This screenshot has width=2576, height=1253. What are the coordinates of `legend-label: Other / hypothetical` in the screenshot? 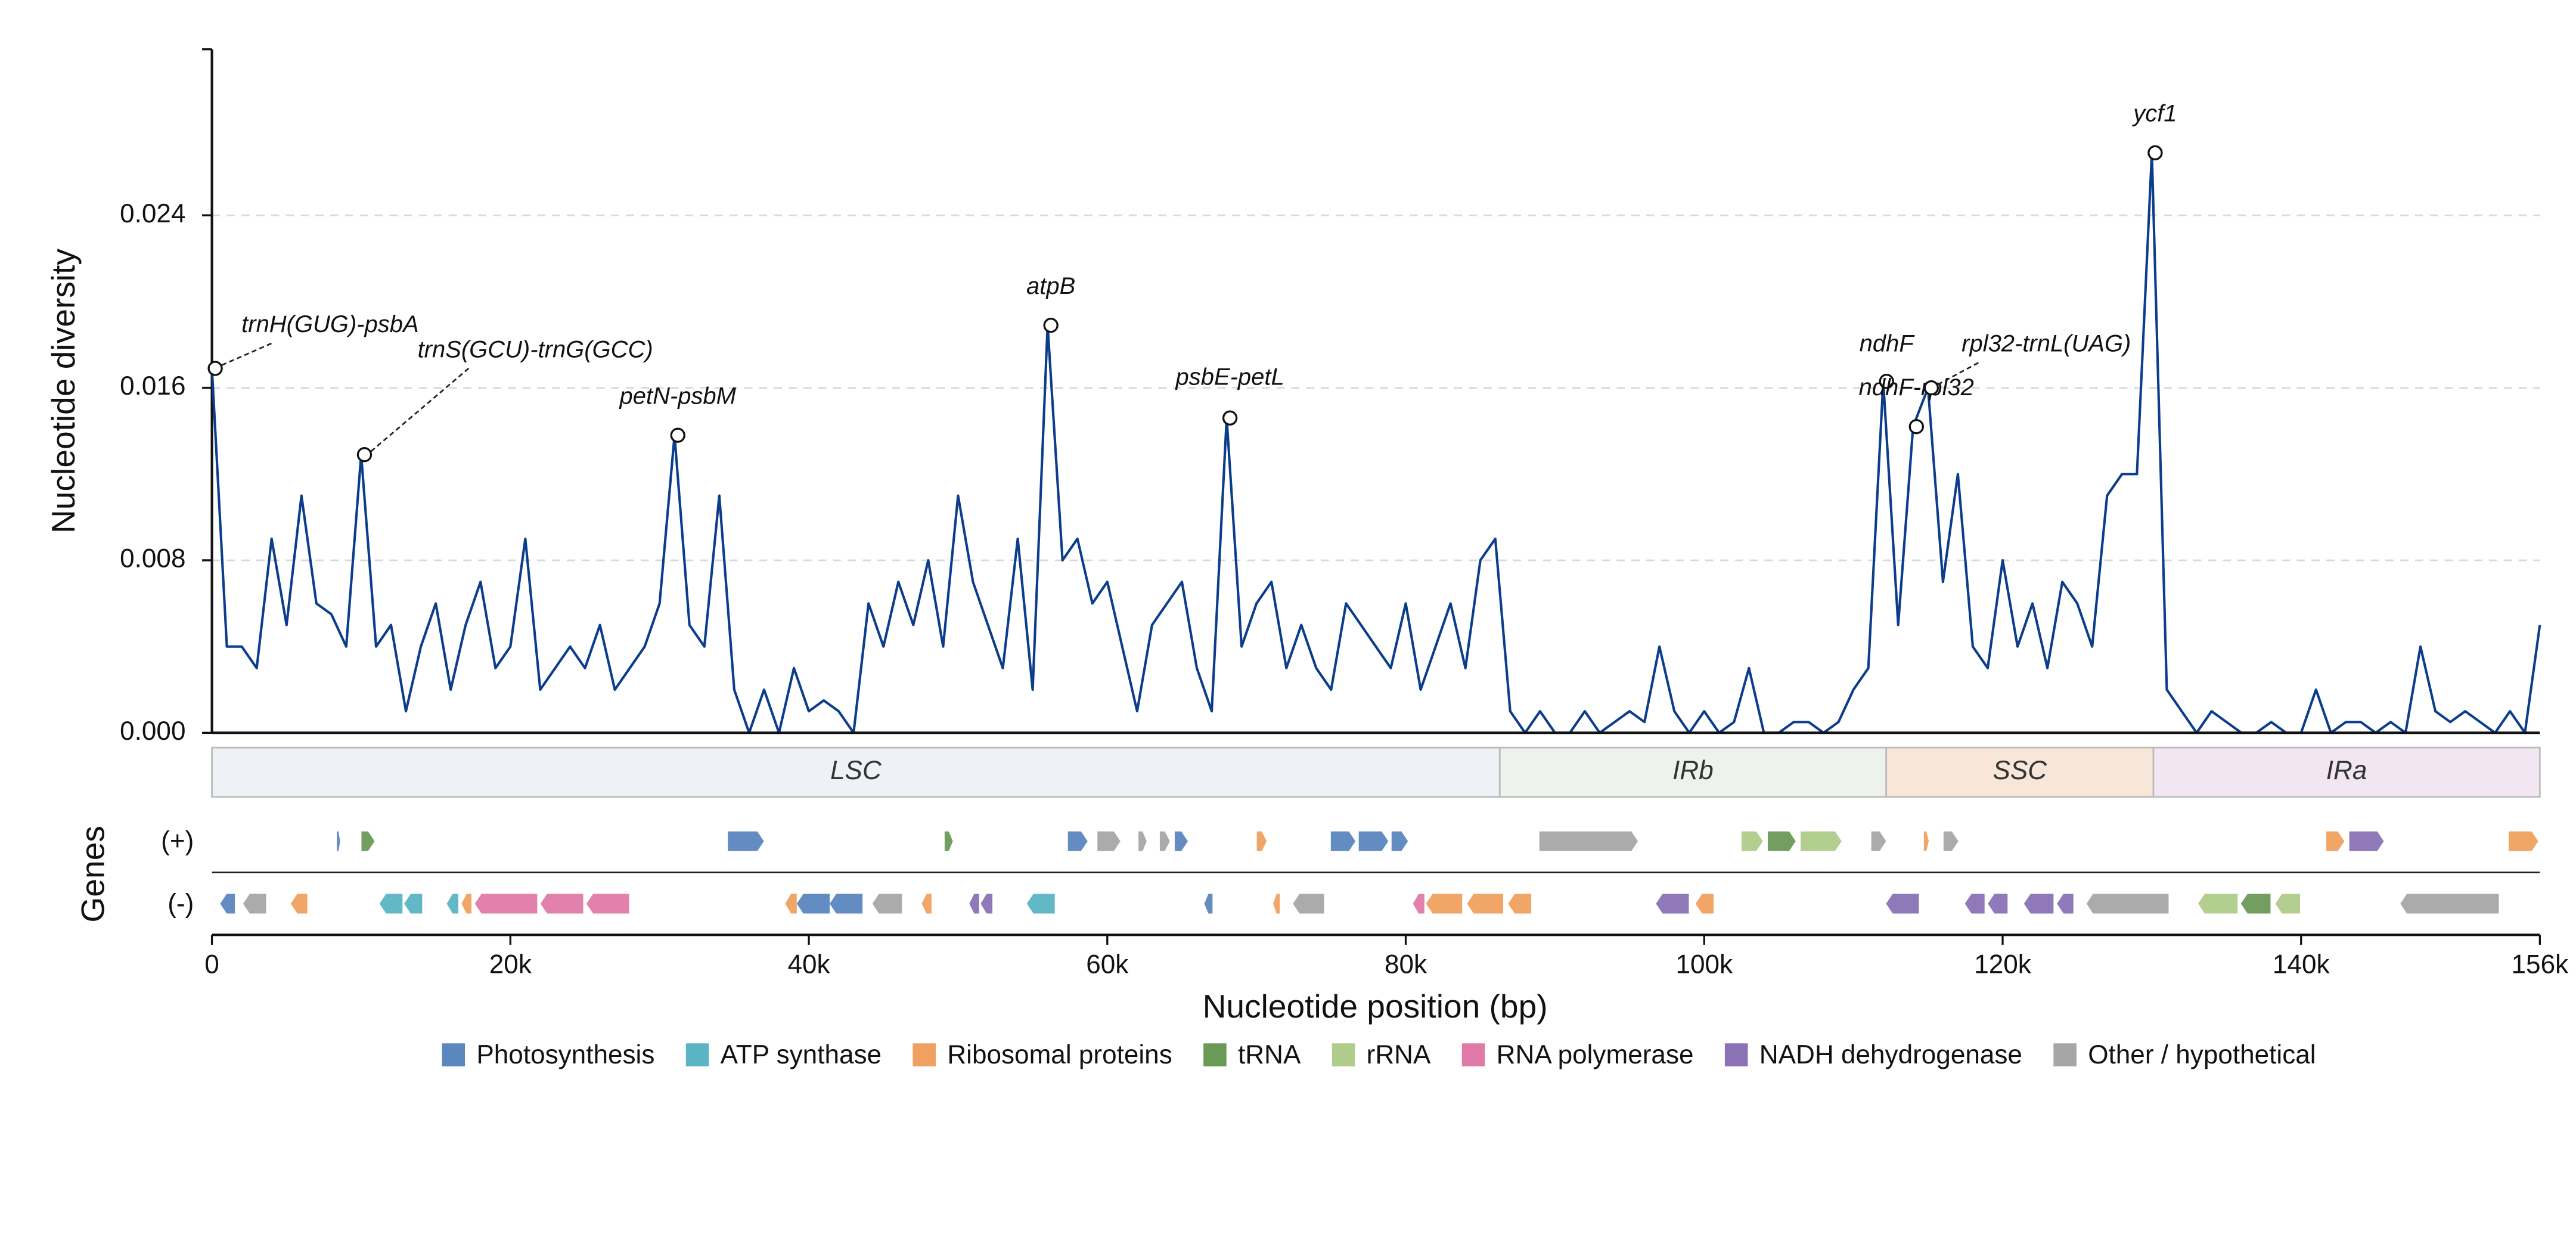 It's located at (2202, 1054).